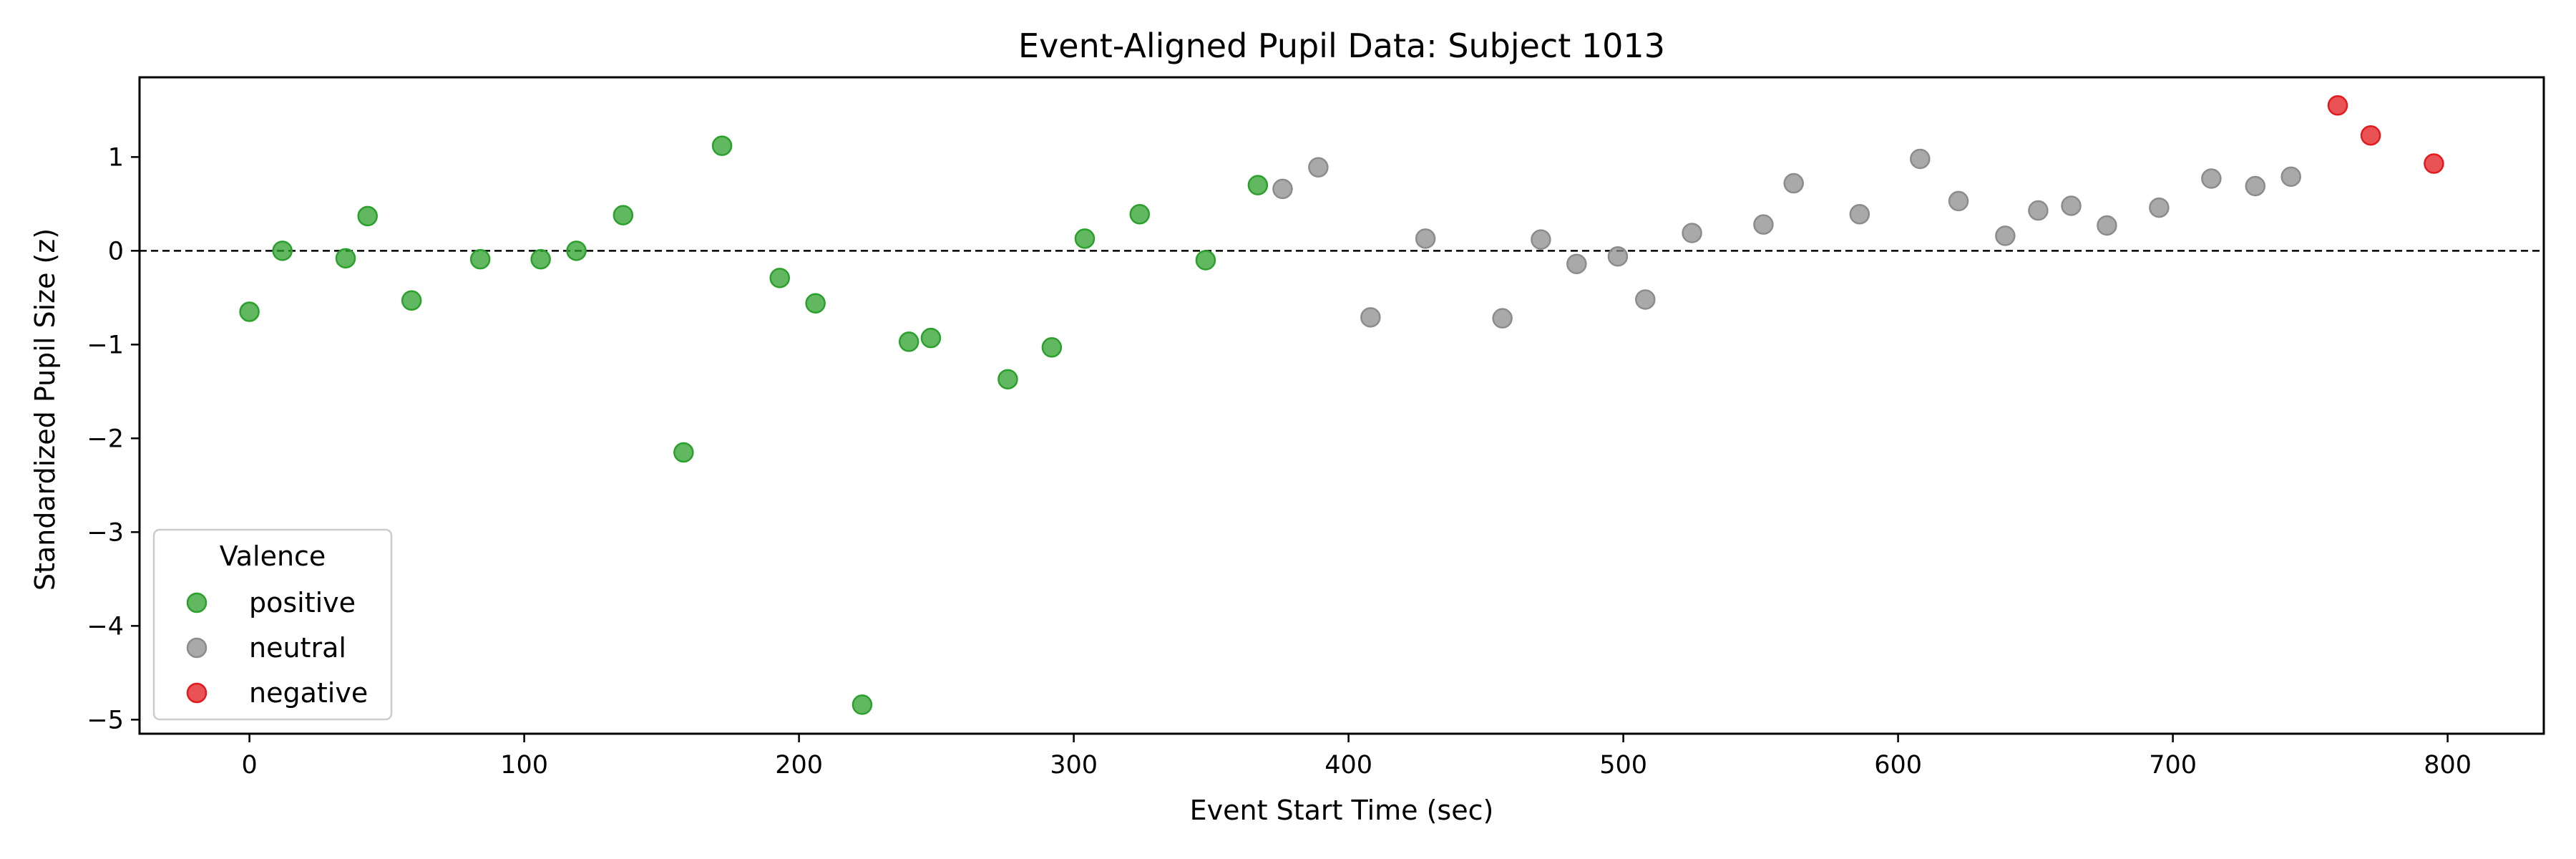  Describe the element at coordinates (197, 693) in the screenshot. I see `legend-marker-negative` at that location.